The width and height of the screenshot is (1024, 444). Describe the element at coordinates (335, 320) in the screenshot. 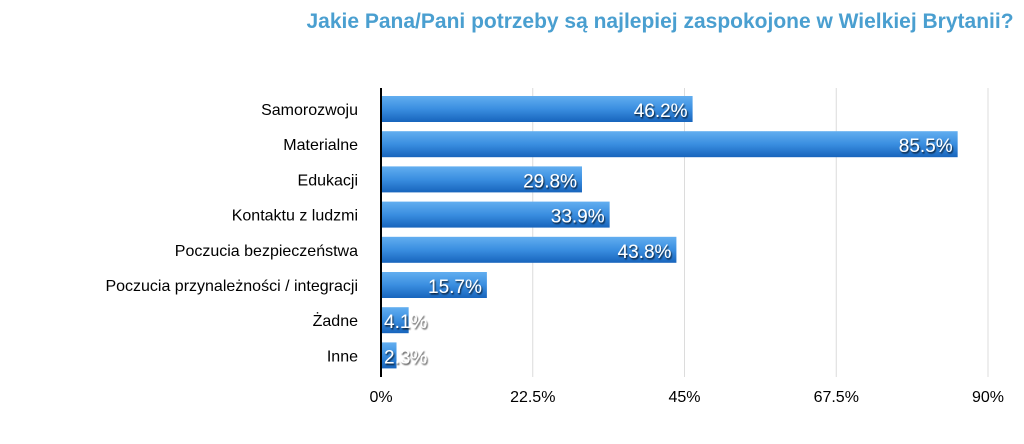

I see `category-label: Żadne` at that location.